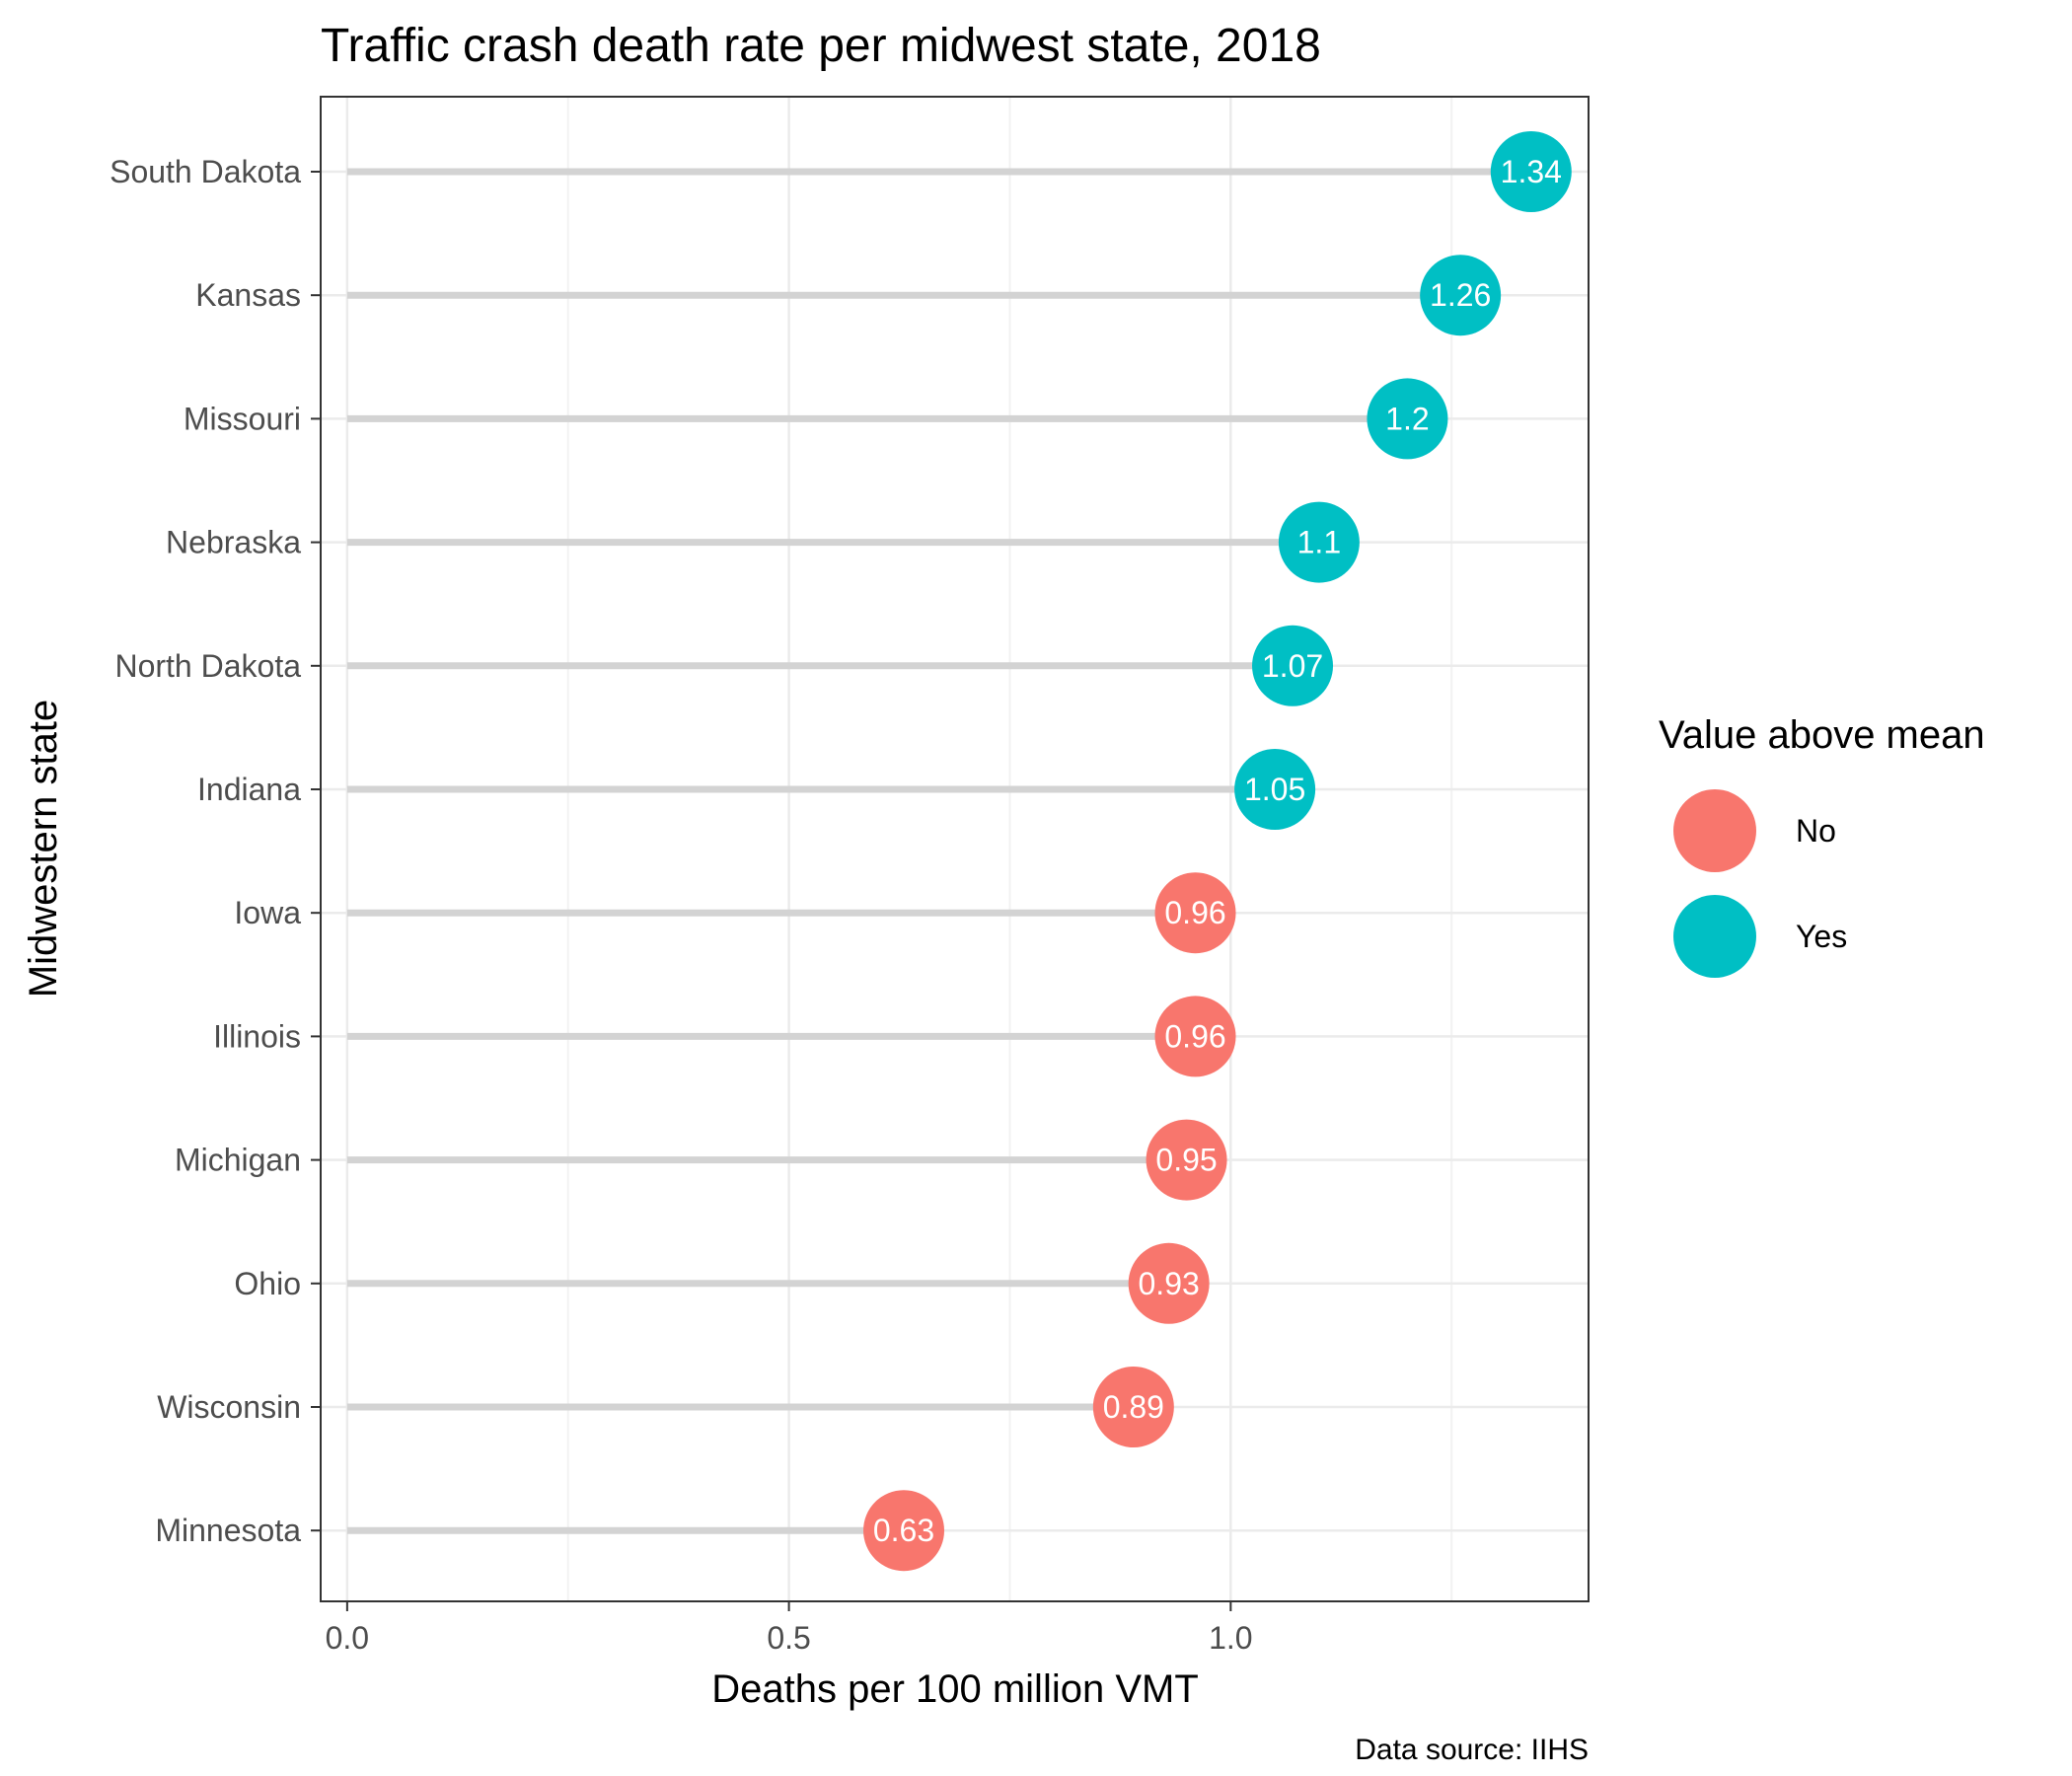  What do you see at coordinates (205, 172) in the screenshot?
I see `y-tick-label: South Dakota` at bounding box center [205, 172].